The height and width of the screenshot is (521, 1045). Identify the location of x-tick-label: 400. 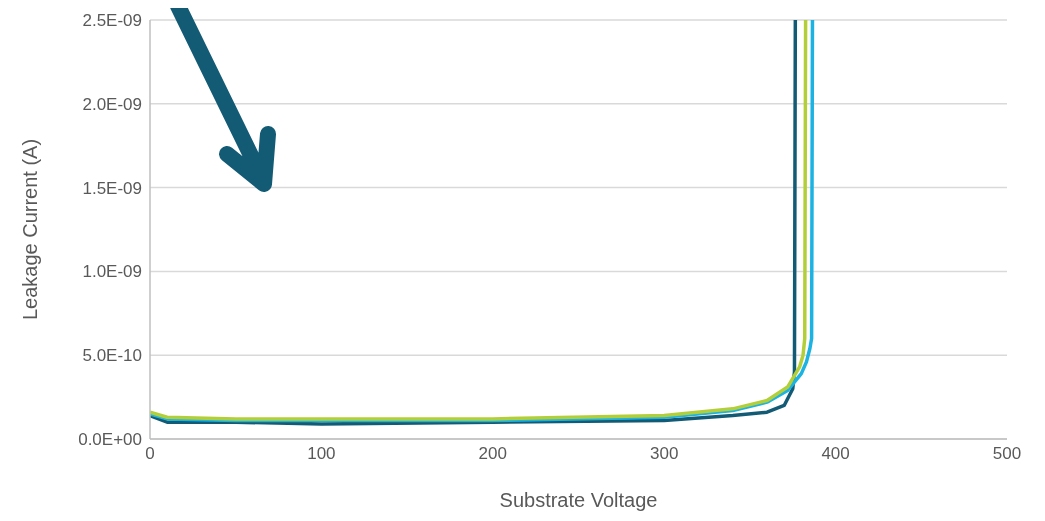
(835, 454).